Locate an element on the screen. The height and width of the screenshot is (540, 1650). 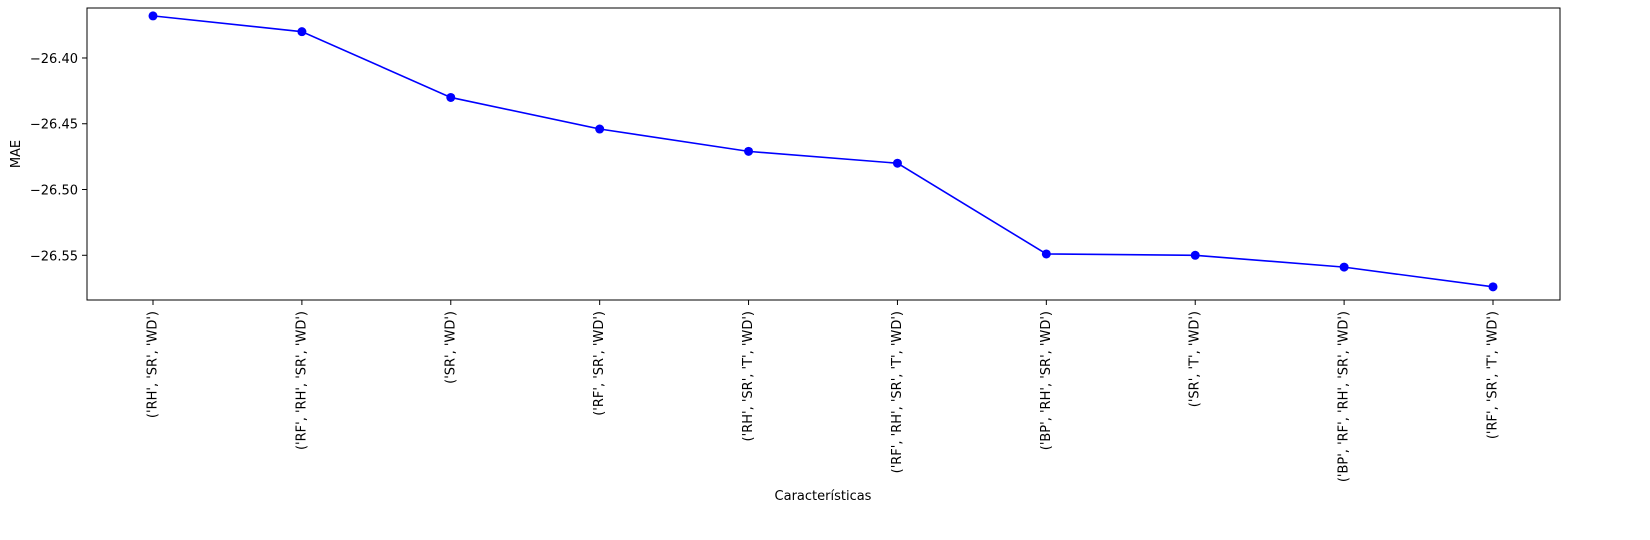
y-tick-label: −26.50 is located at coordinates (54, 191).